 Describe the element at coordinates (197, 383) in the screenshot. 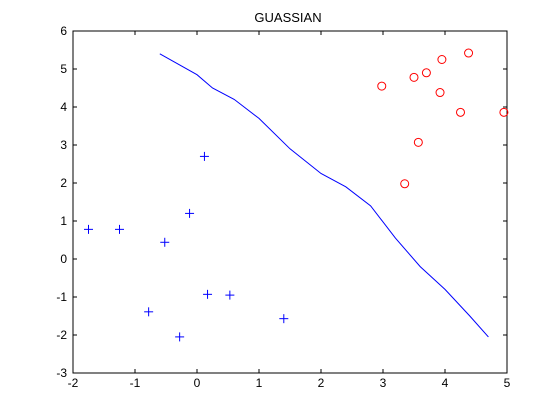

I see `x-tick-label: 0` at that location.